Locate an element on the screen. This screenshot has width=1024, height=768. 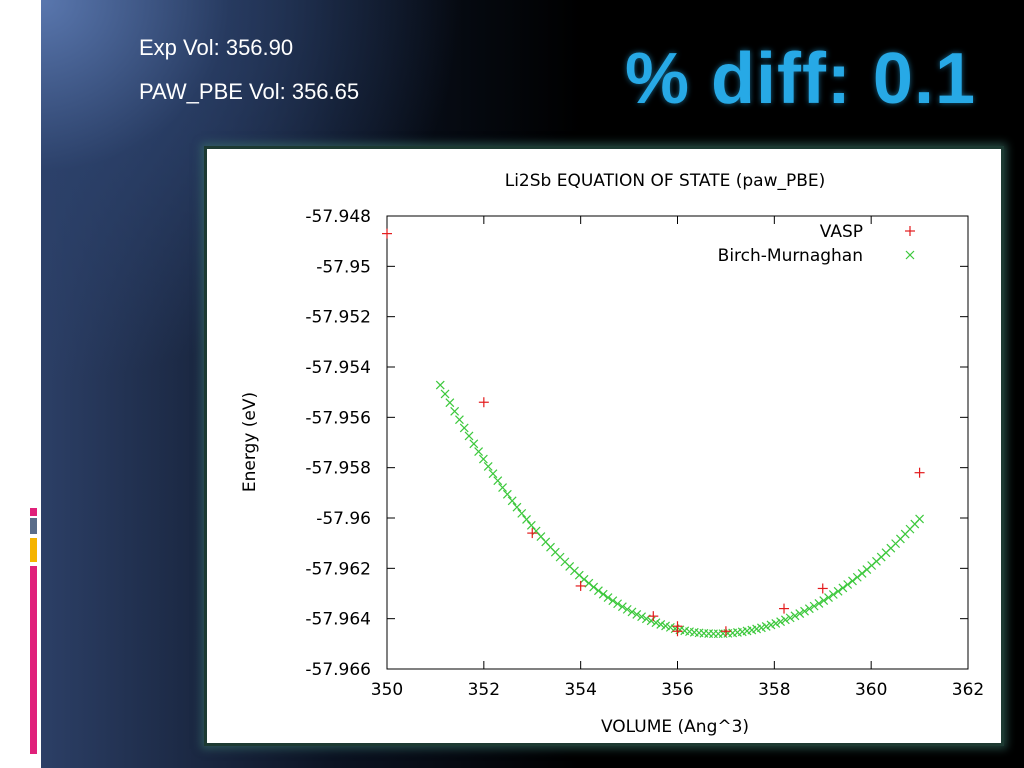
legend-label-birch-murnaghan: Birch-Murnaghan is located at coordinates (790, 256).